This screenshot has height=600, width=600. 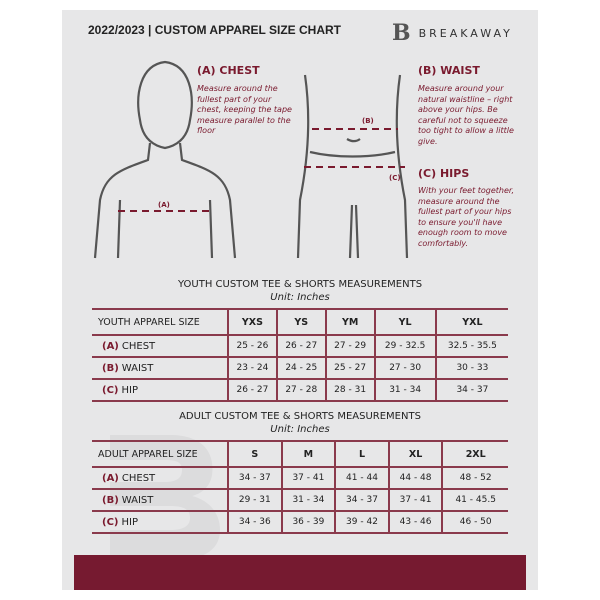 What do you see at coordinates (308, 522) in the screenshot?
I see `table-cell: 36 - 39` at bounding box center [308, 522].